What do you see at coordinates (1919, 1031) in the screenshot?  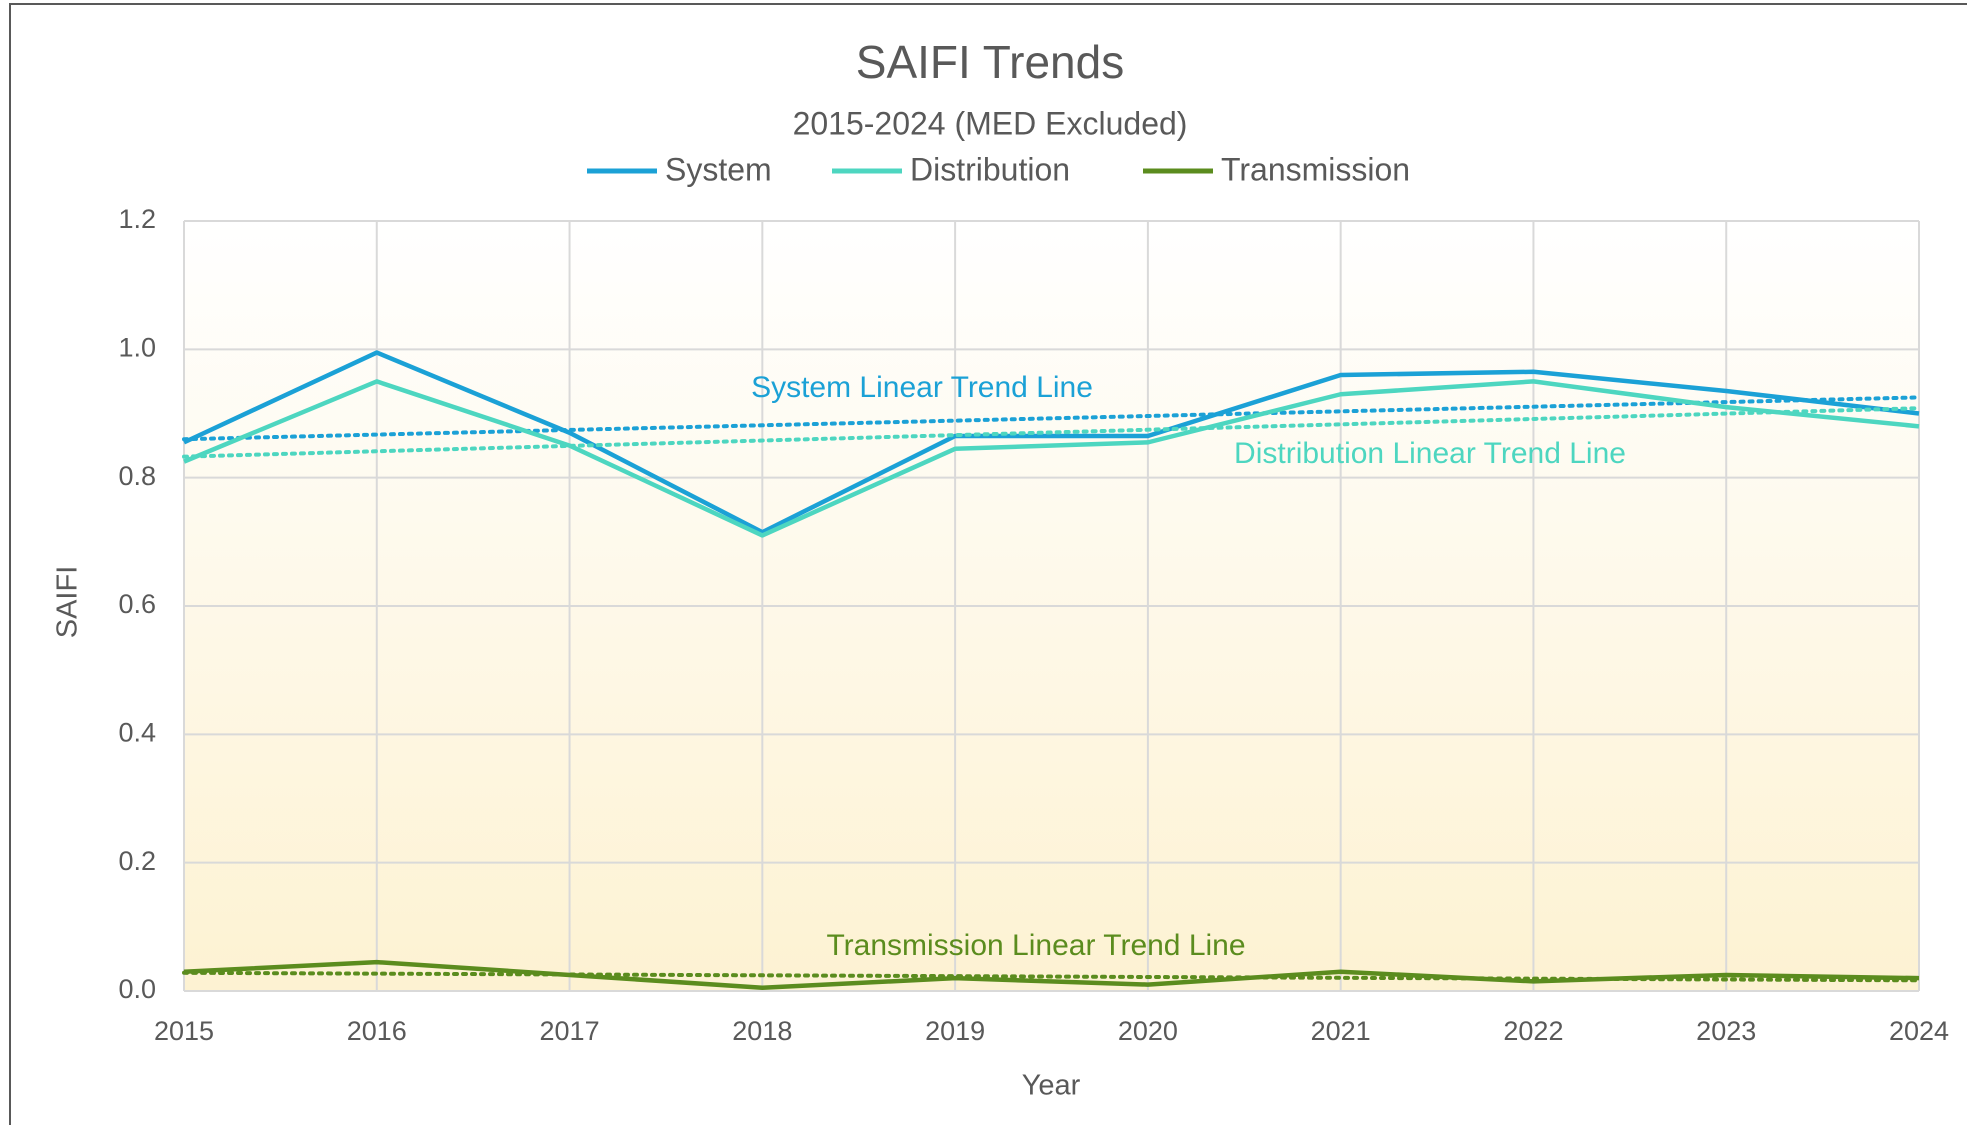 I see `x-tick-label: 2024` at bounding box center [1919, 1031].